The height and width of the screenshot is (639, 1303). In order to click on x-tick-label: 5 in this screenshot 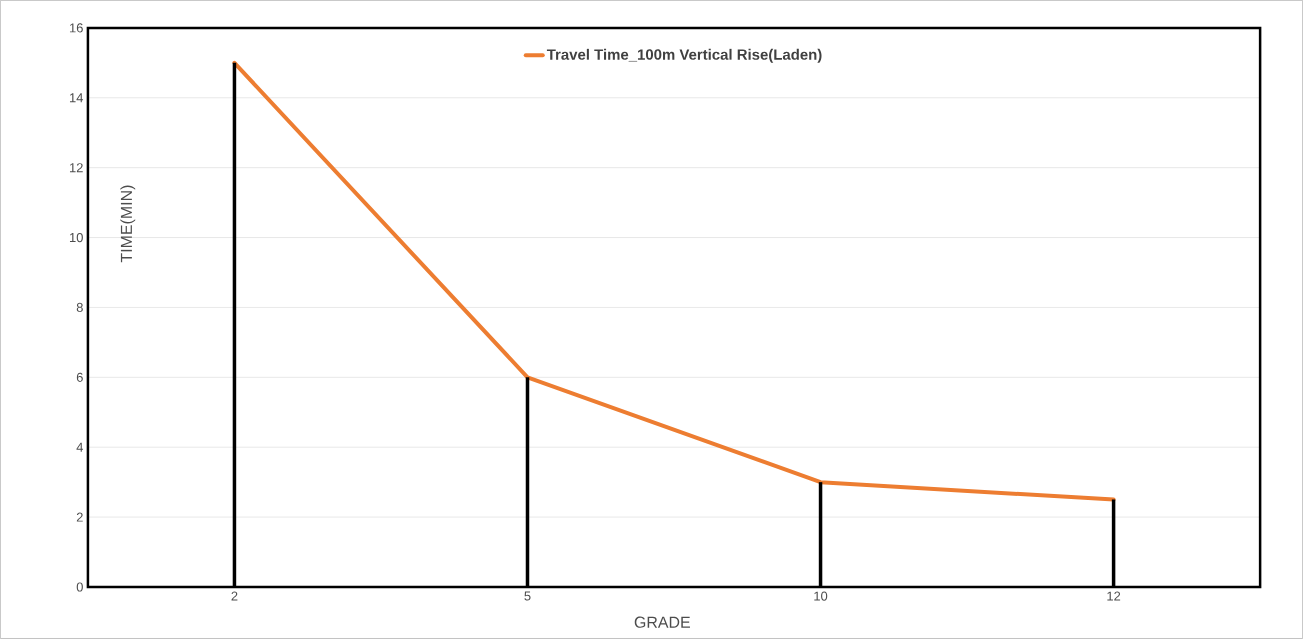, I will do `click(527, 596)`.